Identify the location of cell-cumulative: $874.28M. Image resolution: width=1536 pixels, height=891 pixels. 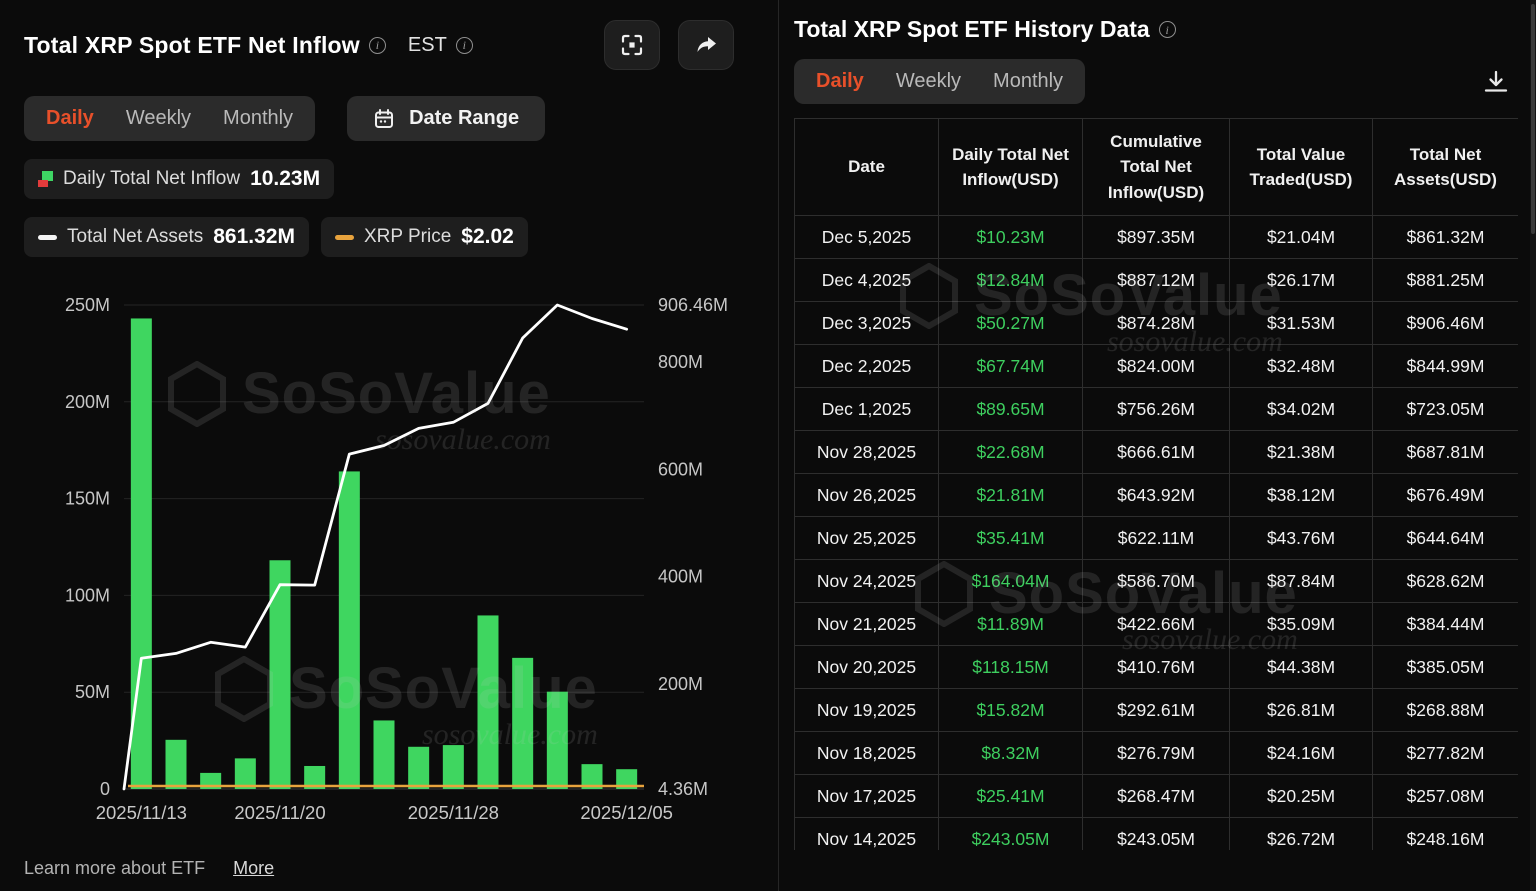
(1156, 323).